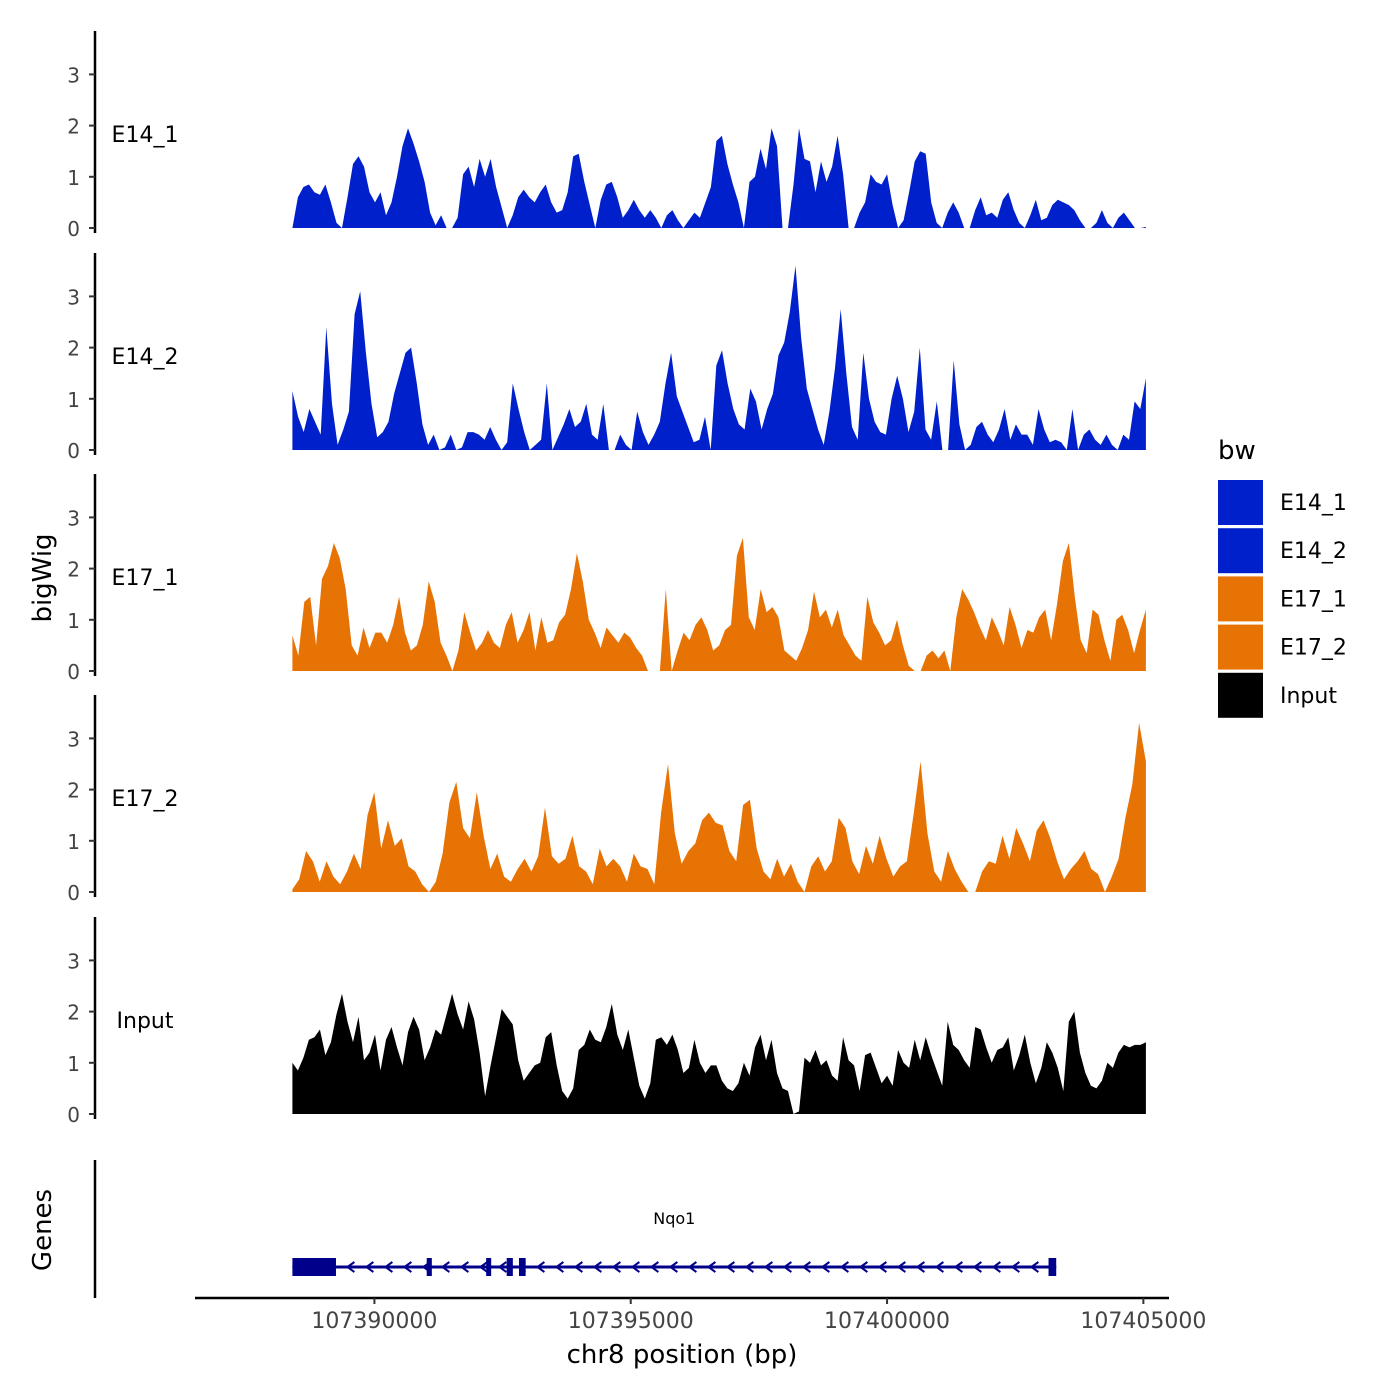 This screenshot has height=1400, width=1400. I want to click on track-label: E14_1, so click(145, 135).